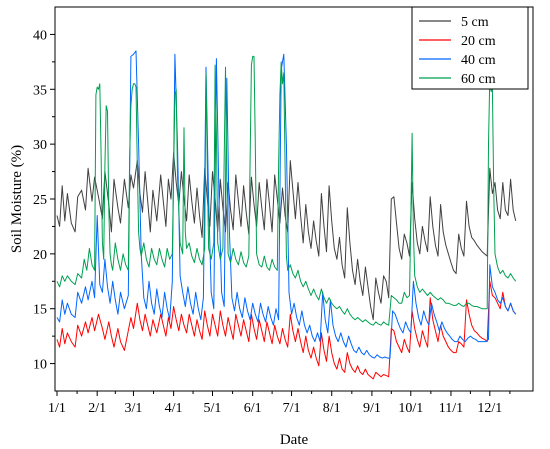 This screenshot has height=449, width=550. What do you see at coordinates (292, 408) in the screenshot?
I see `x-tick-label: 7/1` at bounding box center [292, 408].